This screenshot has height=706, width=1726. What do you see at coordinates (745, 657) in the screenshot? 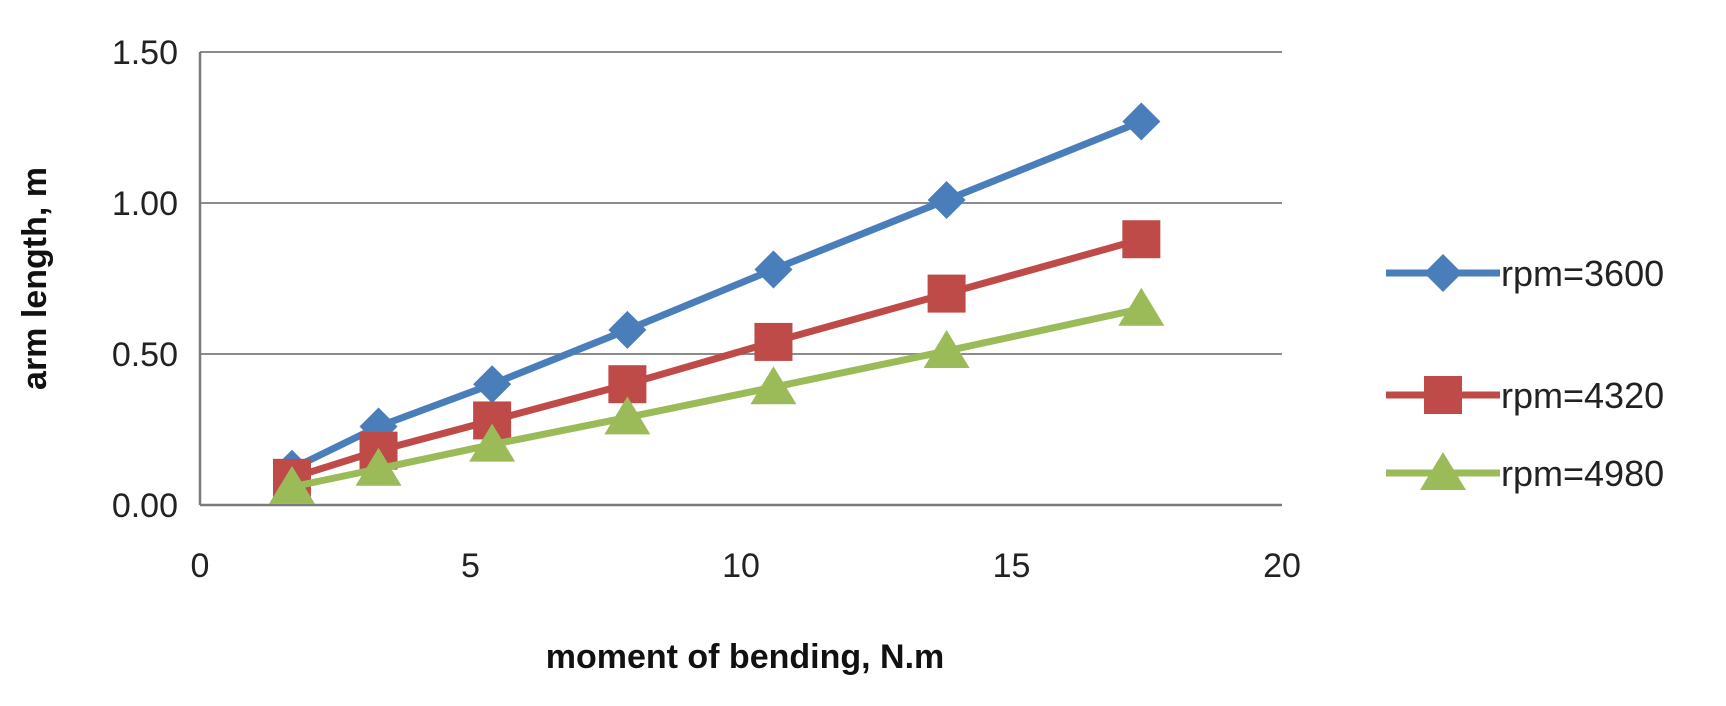
I see `x-axis-title: moment of bending, N.m` at bounding box center [745, 657].